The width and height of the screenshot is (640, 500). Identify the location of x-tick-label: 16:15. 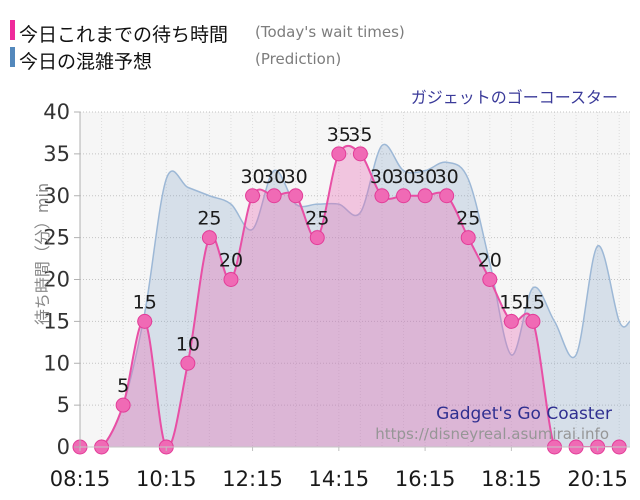
(425, 479).